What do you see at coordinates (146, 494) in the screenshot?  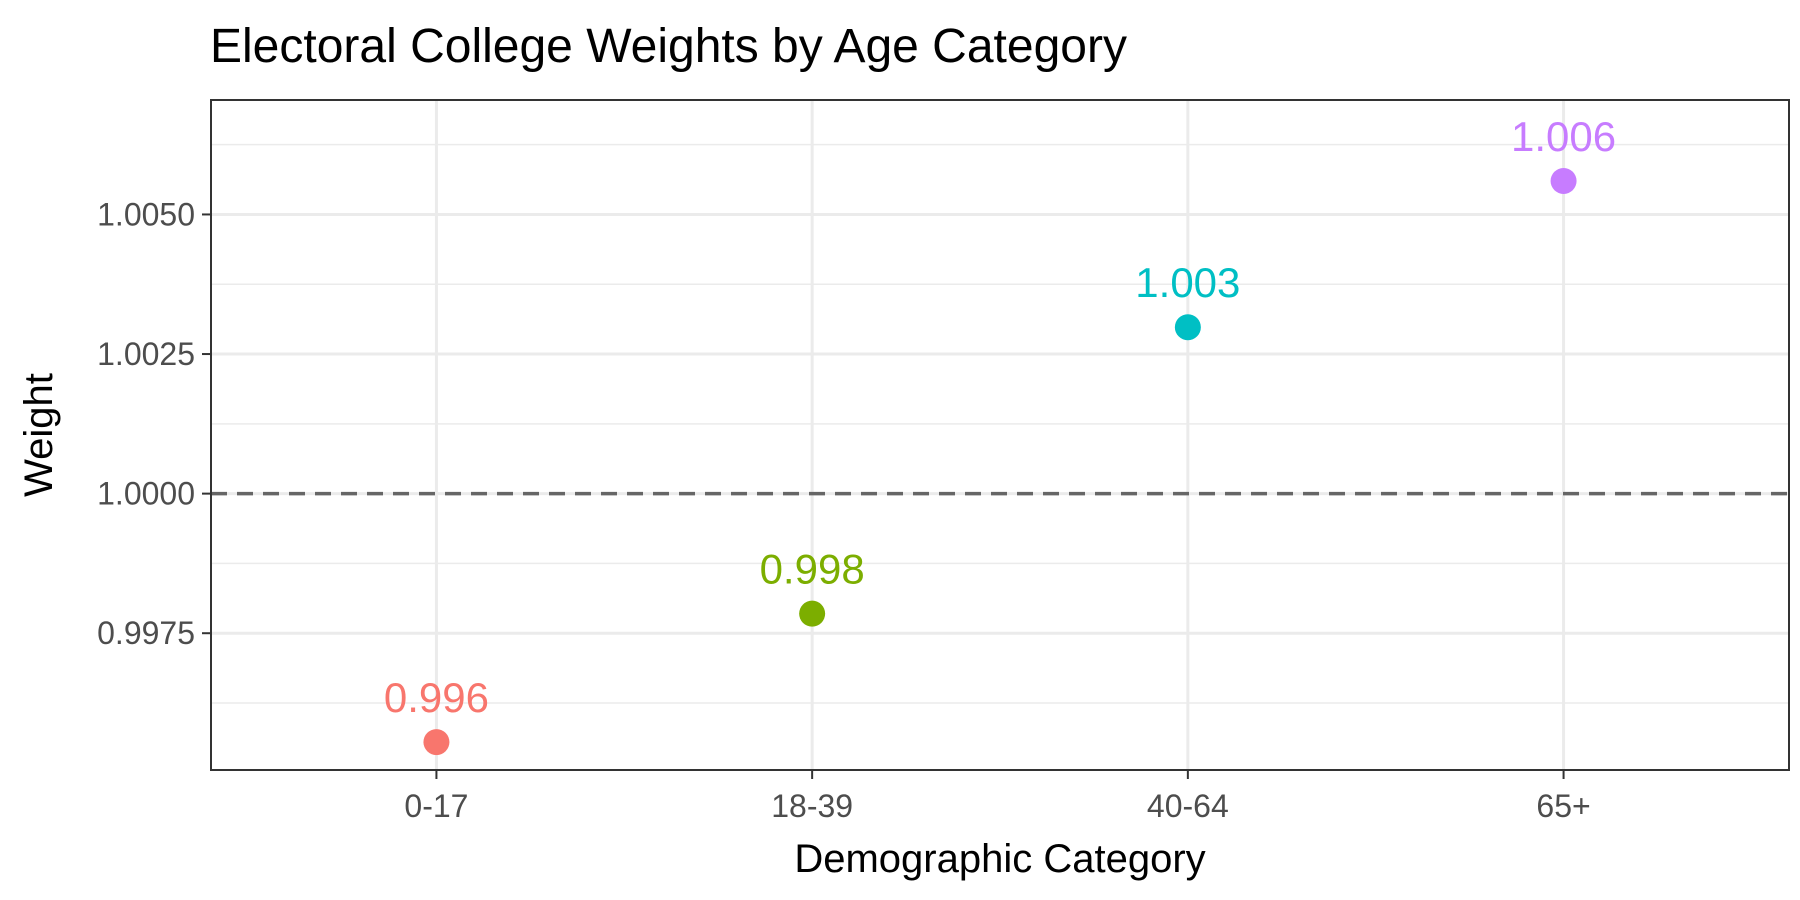 I see `y-tick-label: 1.0000` at bounding box center [146, 494].